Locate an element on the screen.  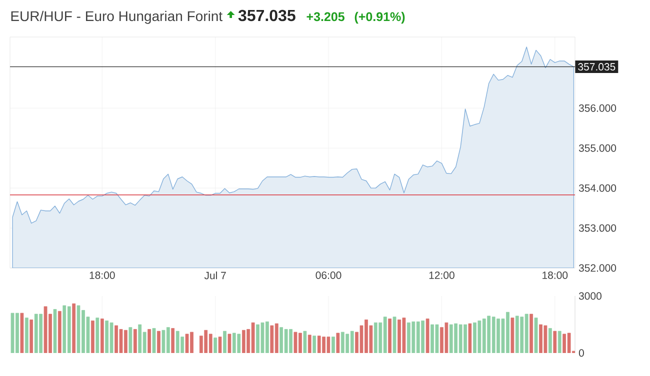
chart-title: EUR/HUF - Euro Hungarian Forint is located at coordinates (116, 17).